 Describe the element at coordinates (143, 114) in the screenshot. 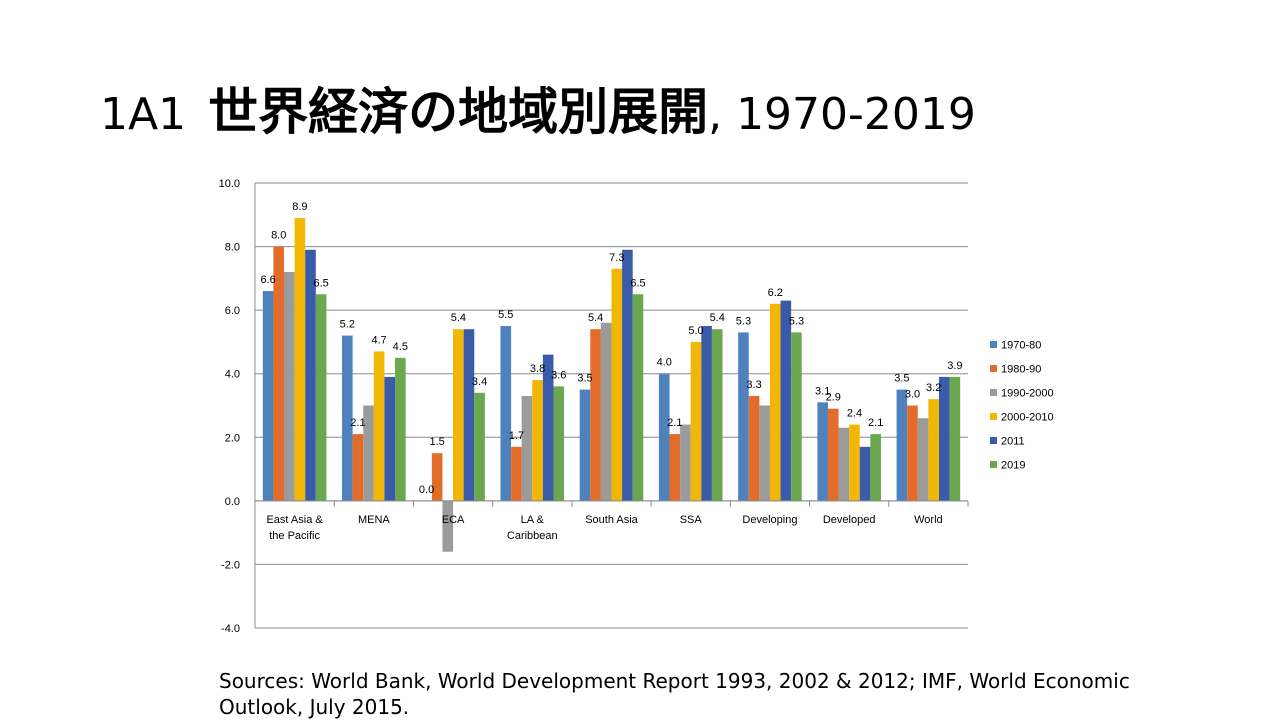

I see `title-code: 1A1` at that location.